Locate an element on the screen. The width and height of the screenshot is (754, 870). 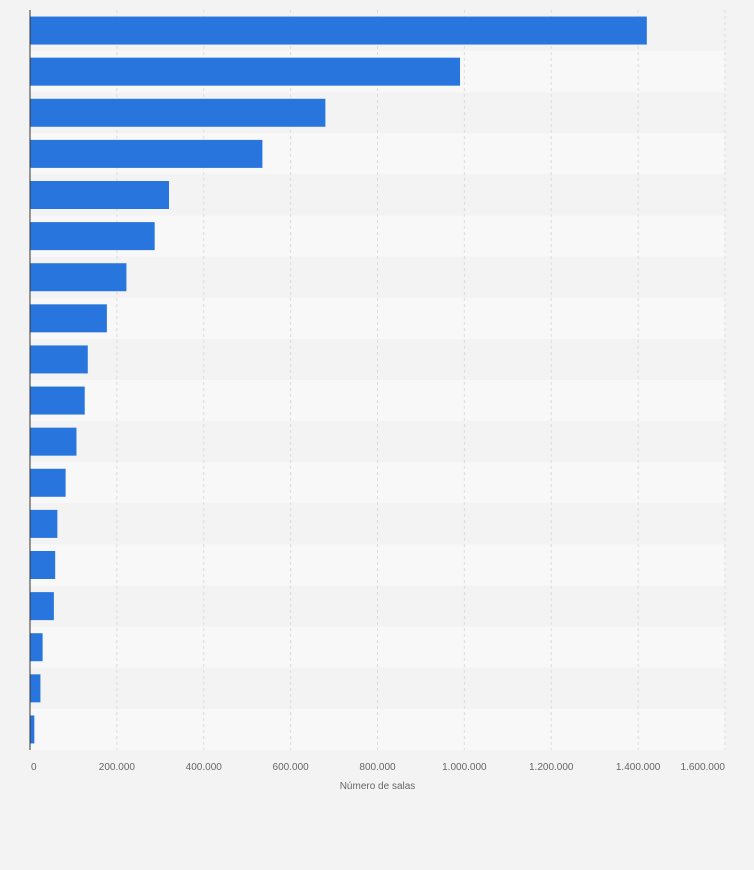
x-axis-title: Número de salas is located at coordinates (378, 786).